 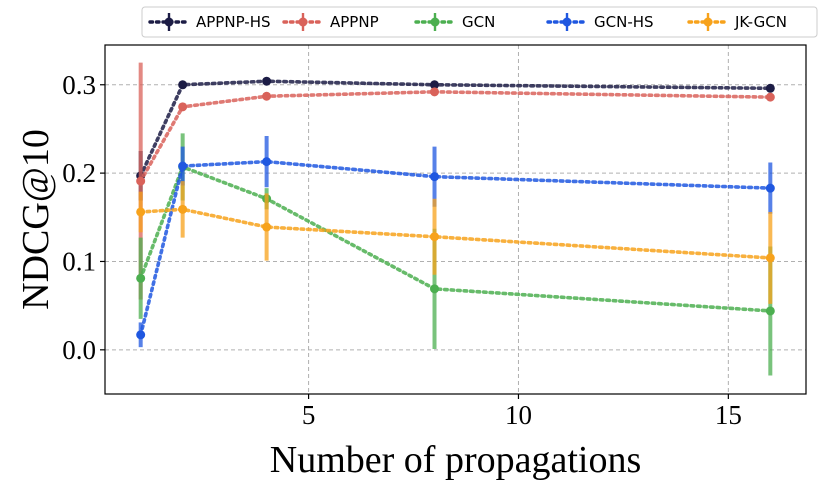 What do you see at coordinates (233, 22) in the screenshot?
I see `legend-label: APPNP-HS` at bounding box center [233, 22].